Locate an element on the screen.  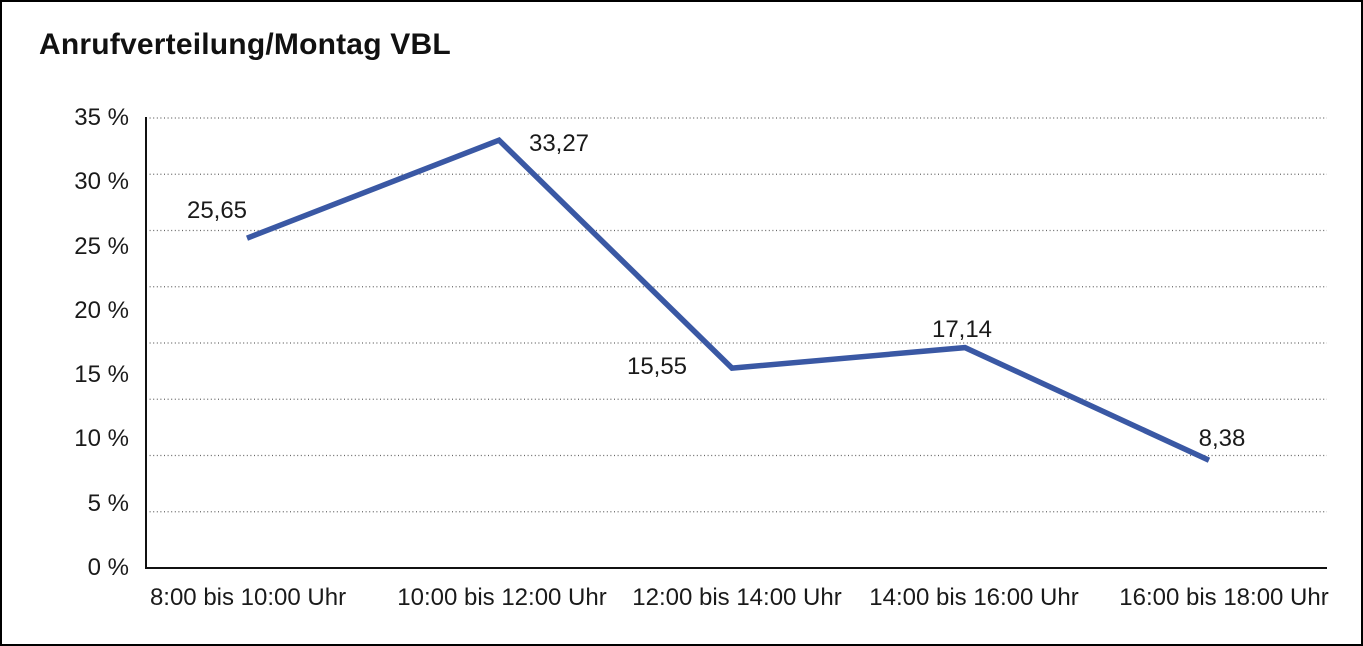
y-tick-label: 35 % is located at coordinates (101, 117).